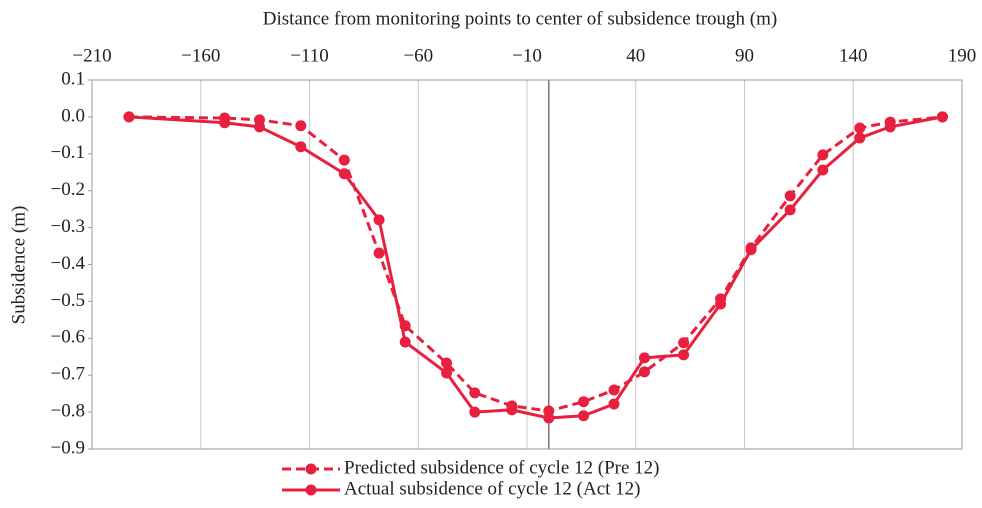 The image size is (982, 508). What do you see at coordinates (492, 488) in the screenshot?
I see `legend-label: Actual subsidence of cycle 12 (Act 12)` at bounding box center [492, 488].